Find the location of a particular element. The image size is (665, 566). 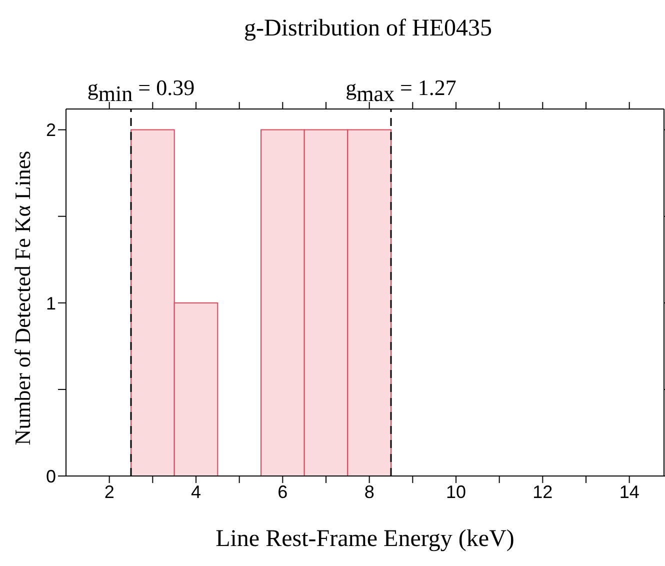

y-tick-label: 1 is located at coordinates (51, 303).